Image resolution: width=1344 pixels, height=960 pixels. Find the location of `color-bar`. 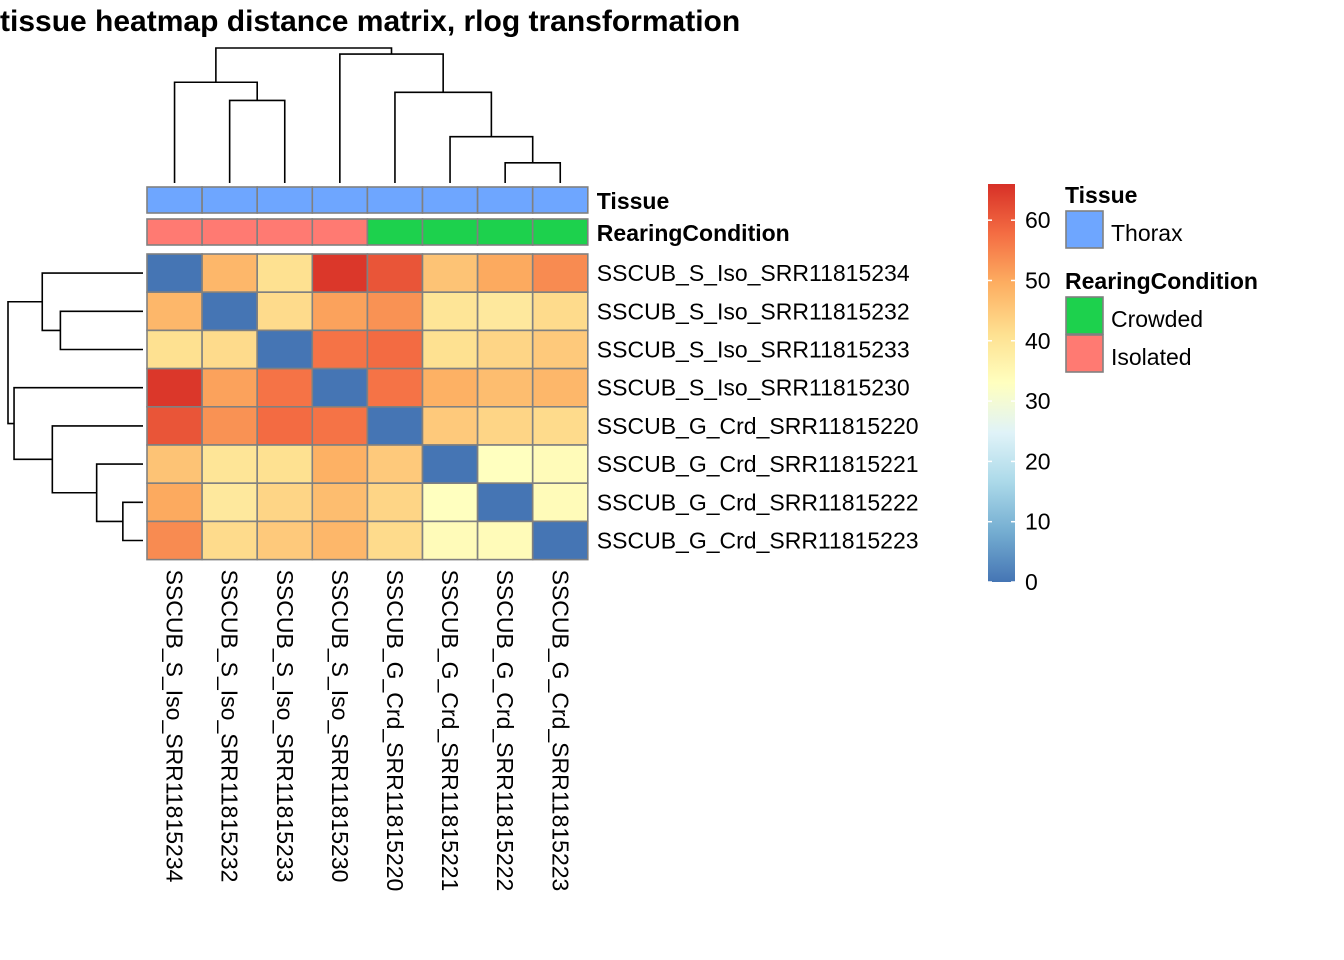

color-bar is located at coordinates (1001, 383).